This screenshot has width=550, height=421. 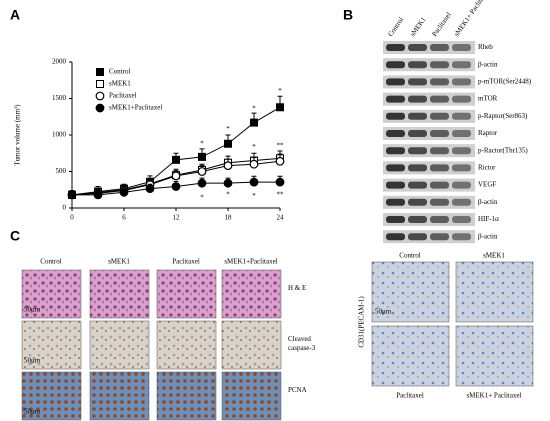 What do you see at coordinates (348, 15) in the screenshot?
I see `panel-label: B` at bounding box center [348, 15].